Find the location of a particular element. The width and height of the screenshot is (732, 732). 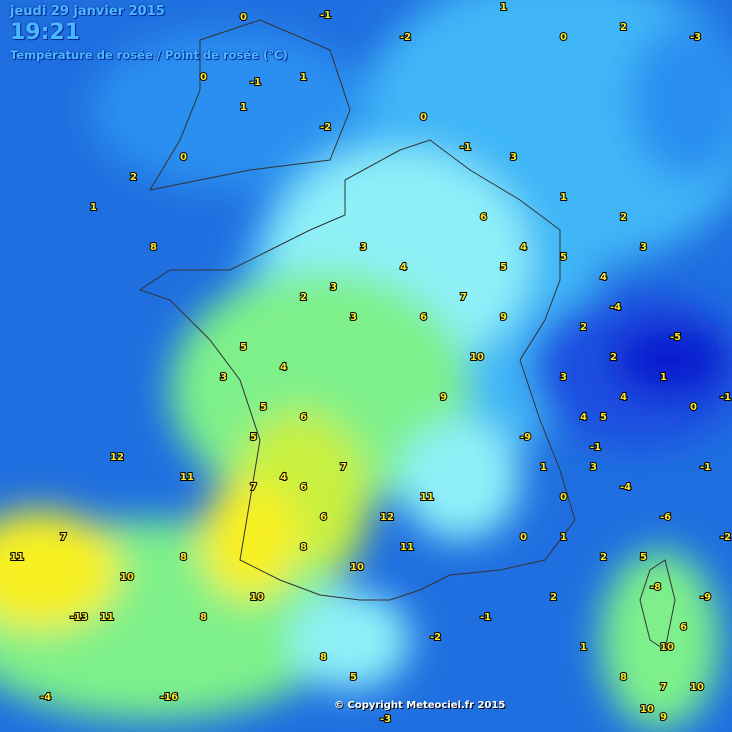

station-value: -8 is located at coordinates (655, 587).